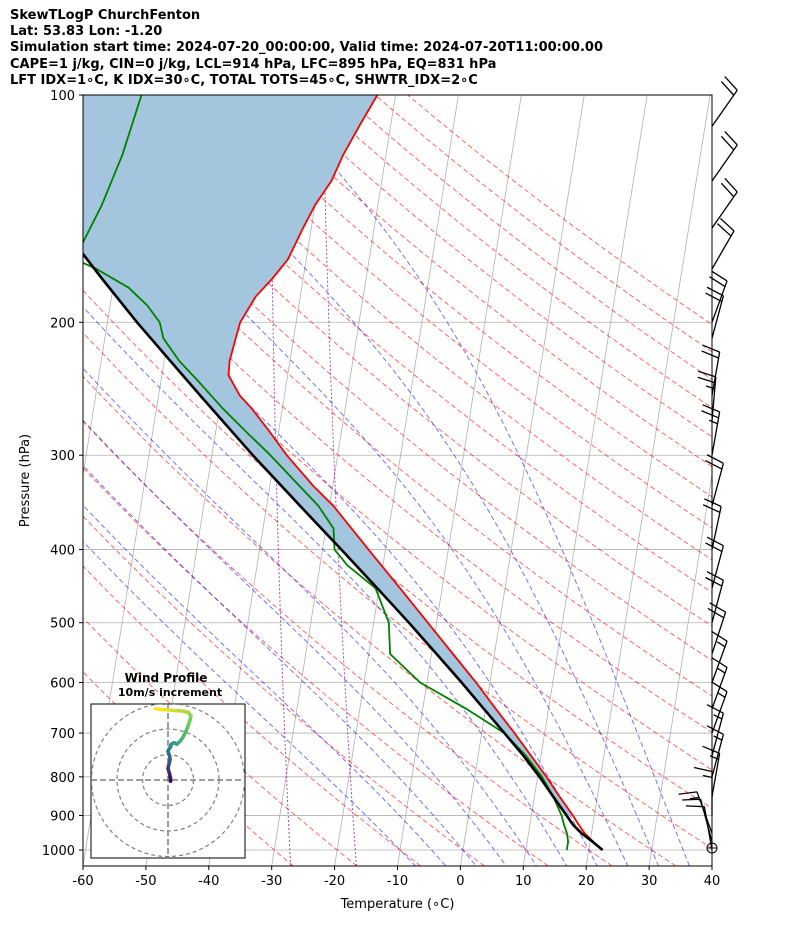 This screenshot has height=937, width=794. Describe the element at coordinates (271, 881) in the screenshot. I see `x-tick-label: -30` at that location.